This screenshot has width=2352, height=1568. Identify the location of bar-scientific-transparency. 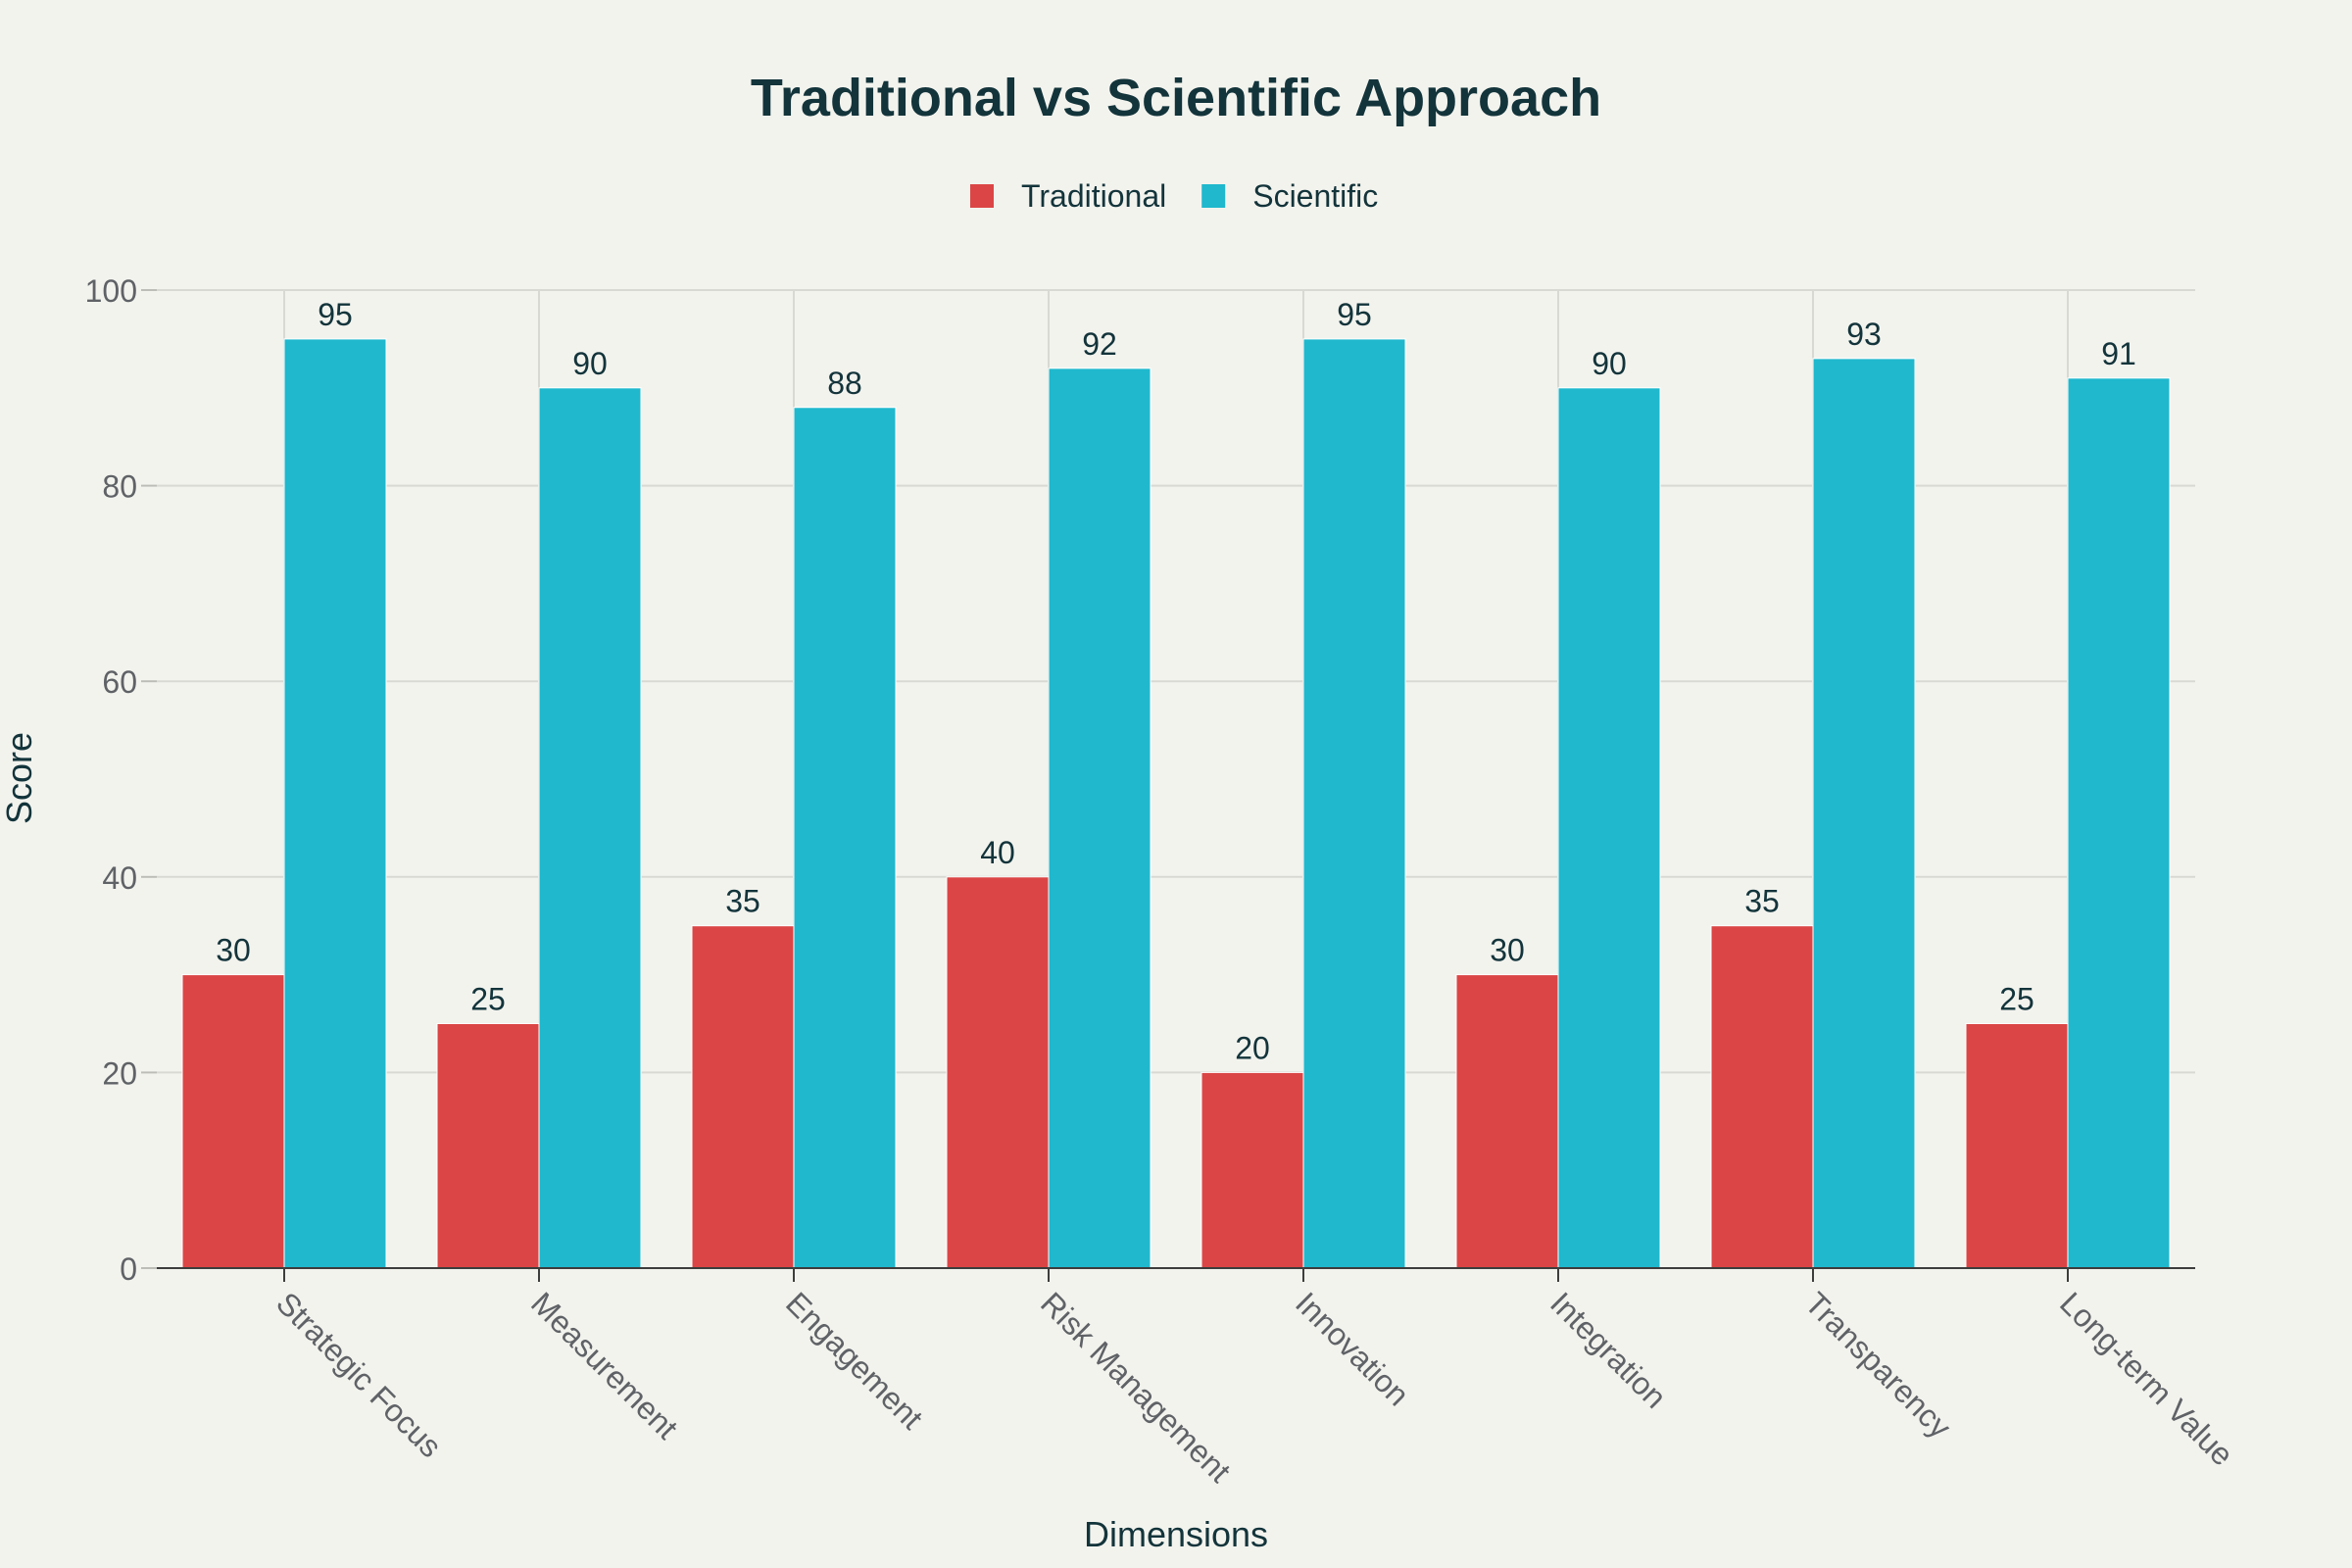
(1864, 813).